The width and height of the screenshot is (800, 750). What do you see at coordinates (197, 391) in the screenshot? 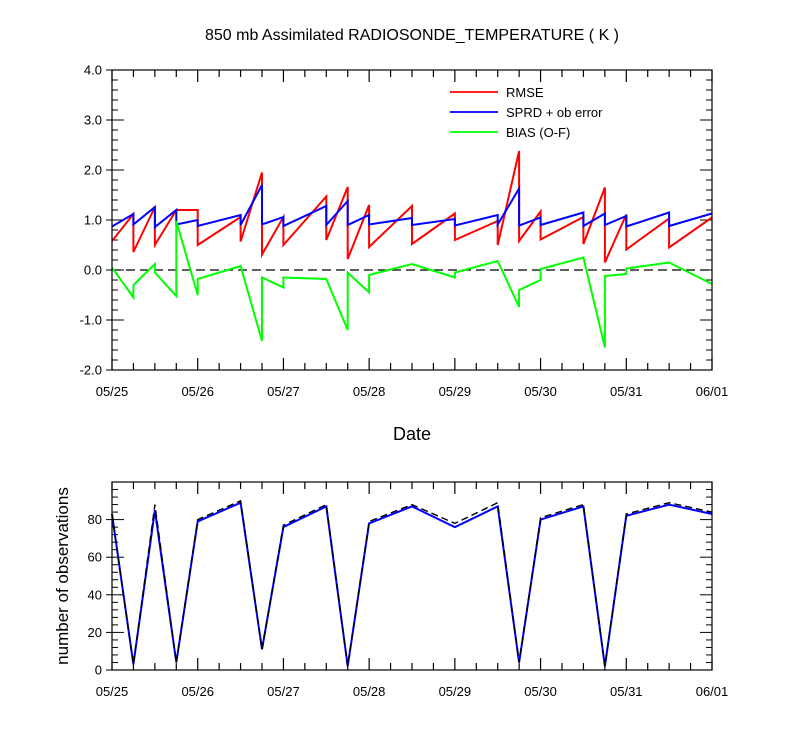
I see `top-x-tick-label: 05/26` at bounding box center [197, 391].